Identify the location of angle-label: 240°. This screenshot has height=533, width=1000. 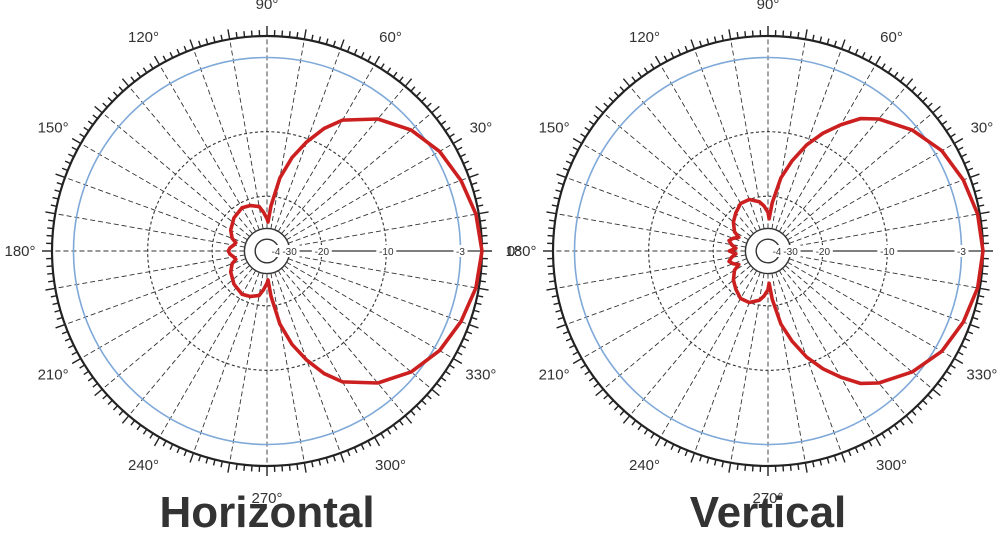
(143, 465).